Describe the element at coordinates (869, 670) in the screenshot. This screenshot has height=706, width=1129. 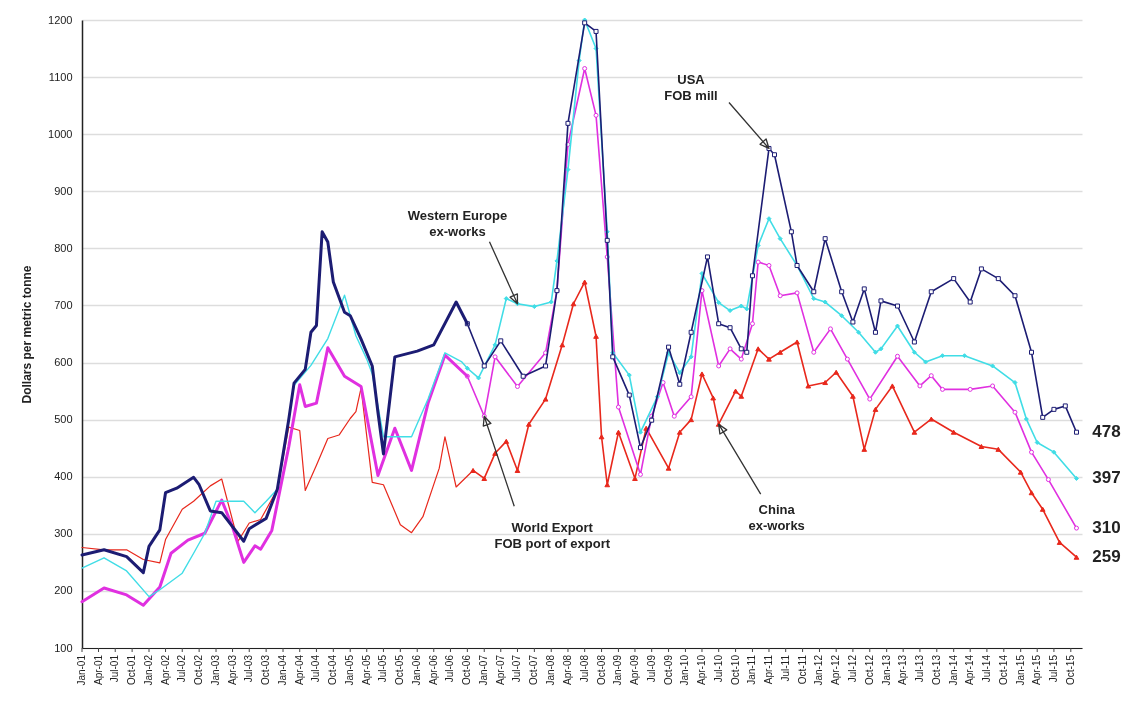
I see `x-tick-label: Oct-12` at that location.